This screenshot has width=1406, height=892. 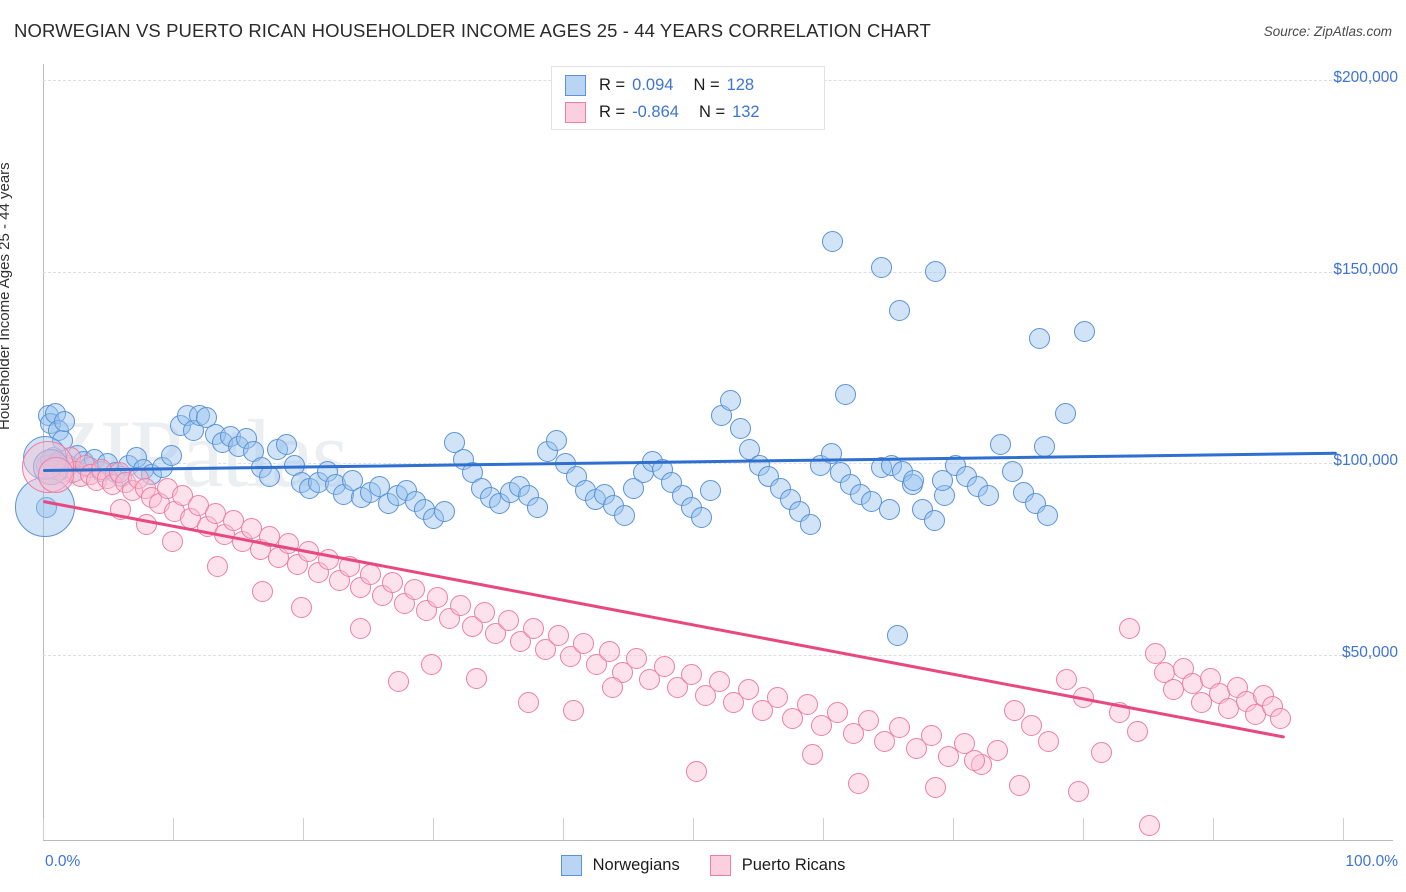 I want to click on puerto-ricans-legend-swatch-icon, so click(x=720, y=865).